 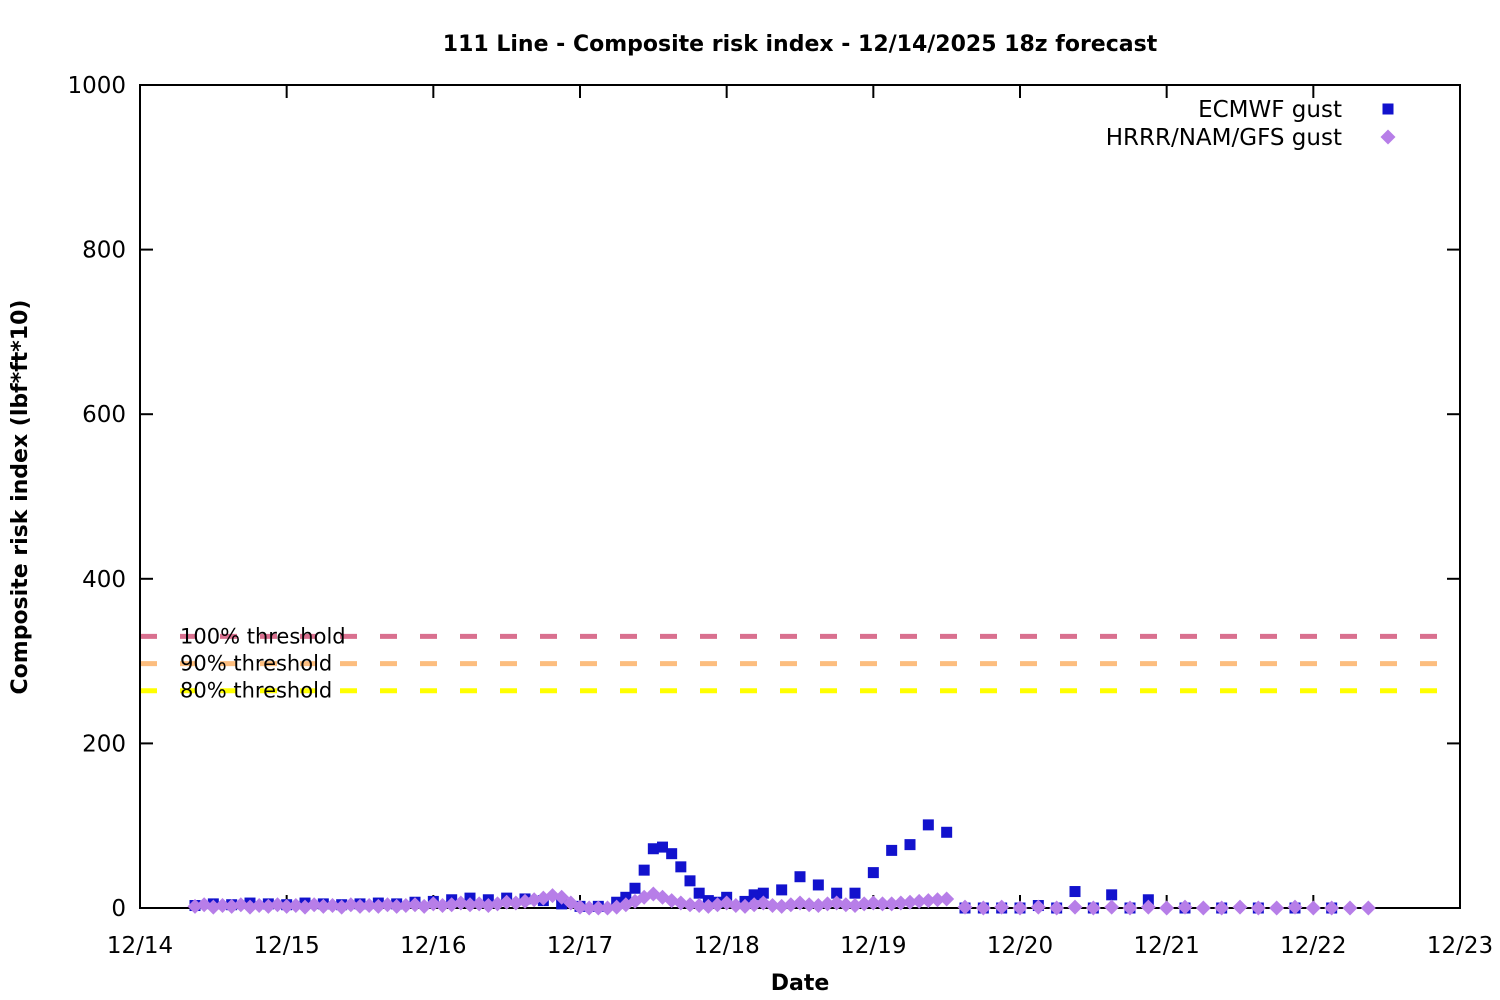 What do you see at coordinates (1460, 946) in the screenshot?
I see `x-tick-label-12/23: 12/23` at bounding box center [1460, 946].